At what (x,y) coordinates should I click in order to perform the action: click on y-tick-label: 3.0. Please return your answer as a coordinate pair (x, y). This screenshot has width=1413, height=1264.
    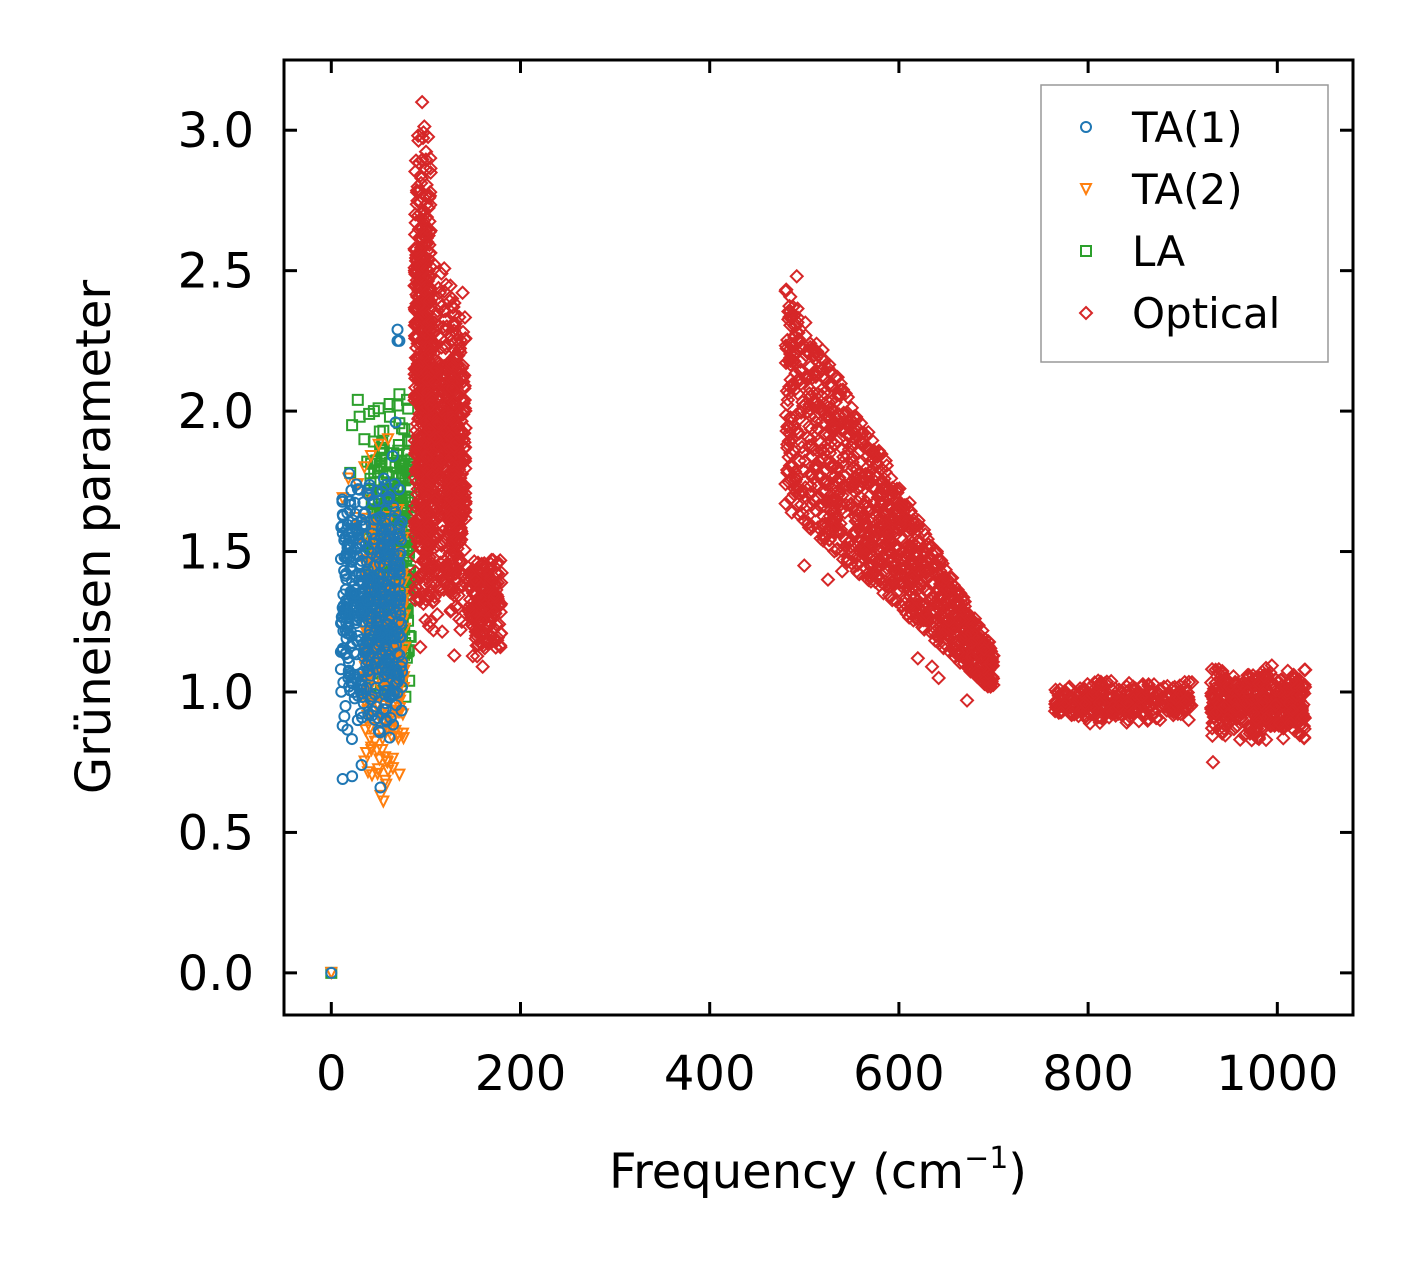
    Looking at the image, I should click on (216, 131).